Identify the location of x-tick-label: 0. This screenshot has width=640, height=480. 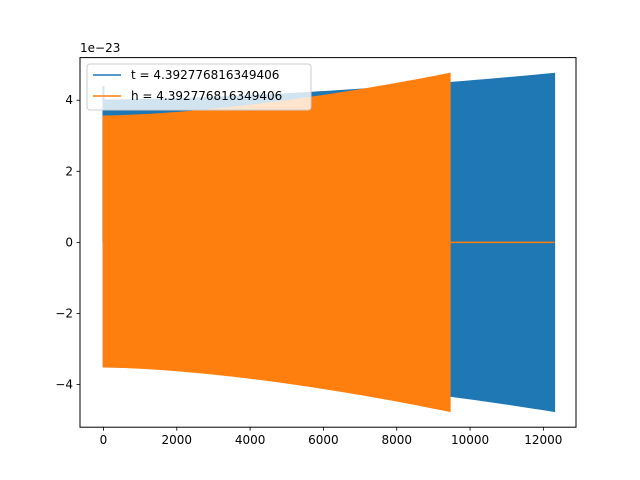
(104, 440).